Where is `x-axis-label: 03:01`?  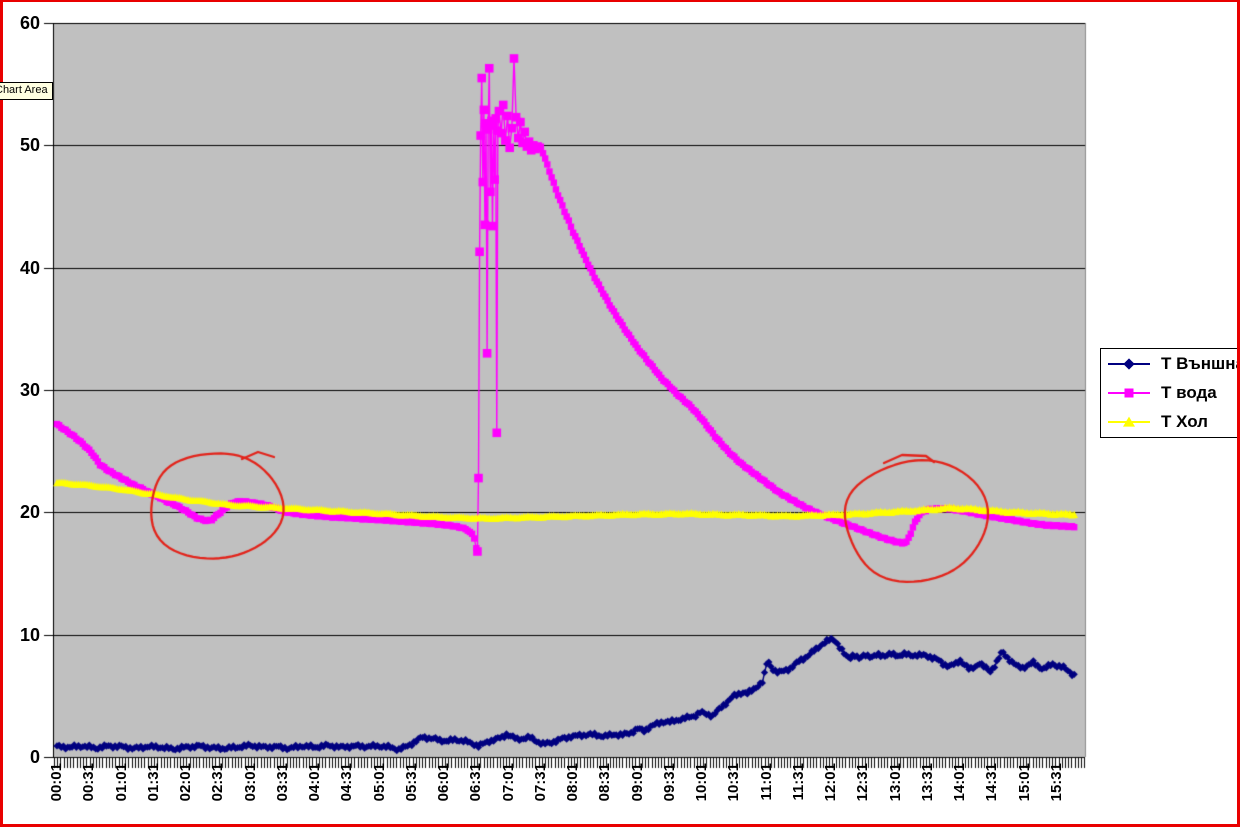 x-axis-label: 03:01 is located at coordinates (250, 782).